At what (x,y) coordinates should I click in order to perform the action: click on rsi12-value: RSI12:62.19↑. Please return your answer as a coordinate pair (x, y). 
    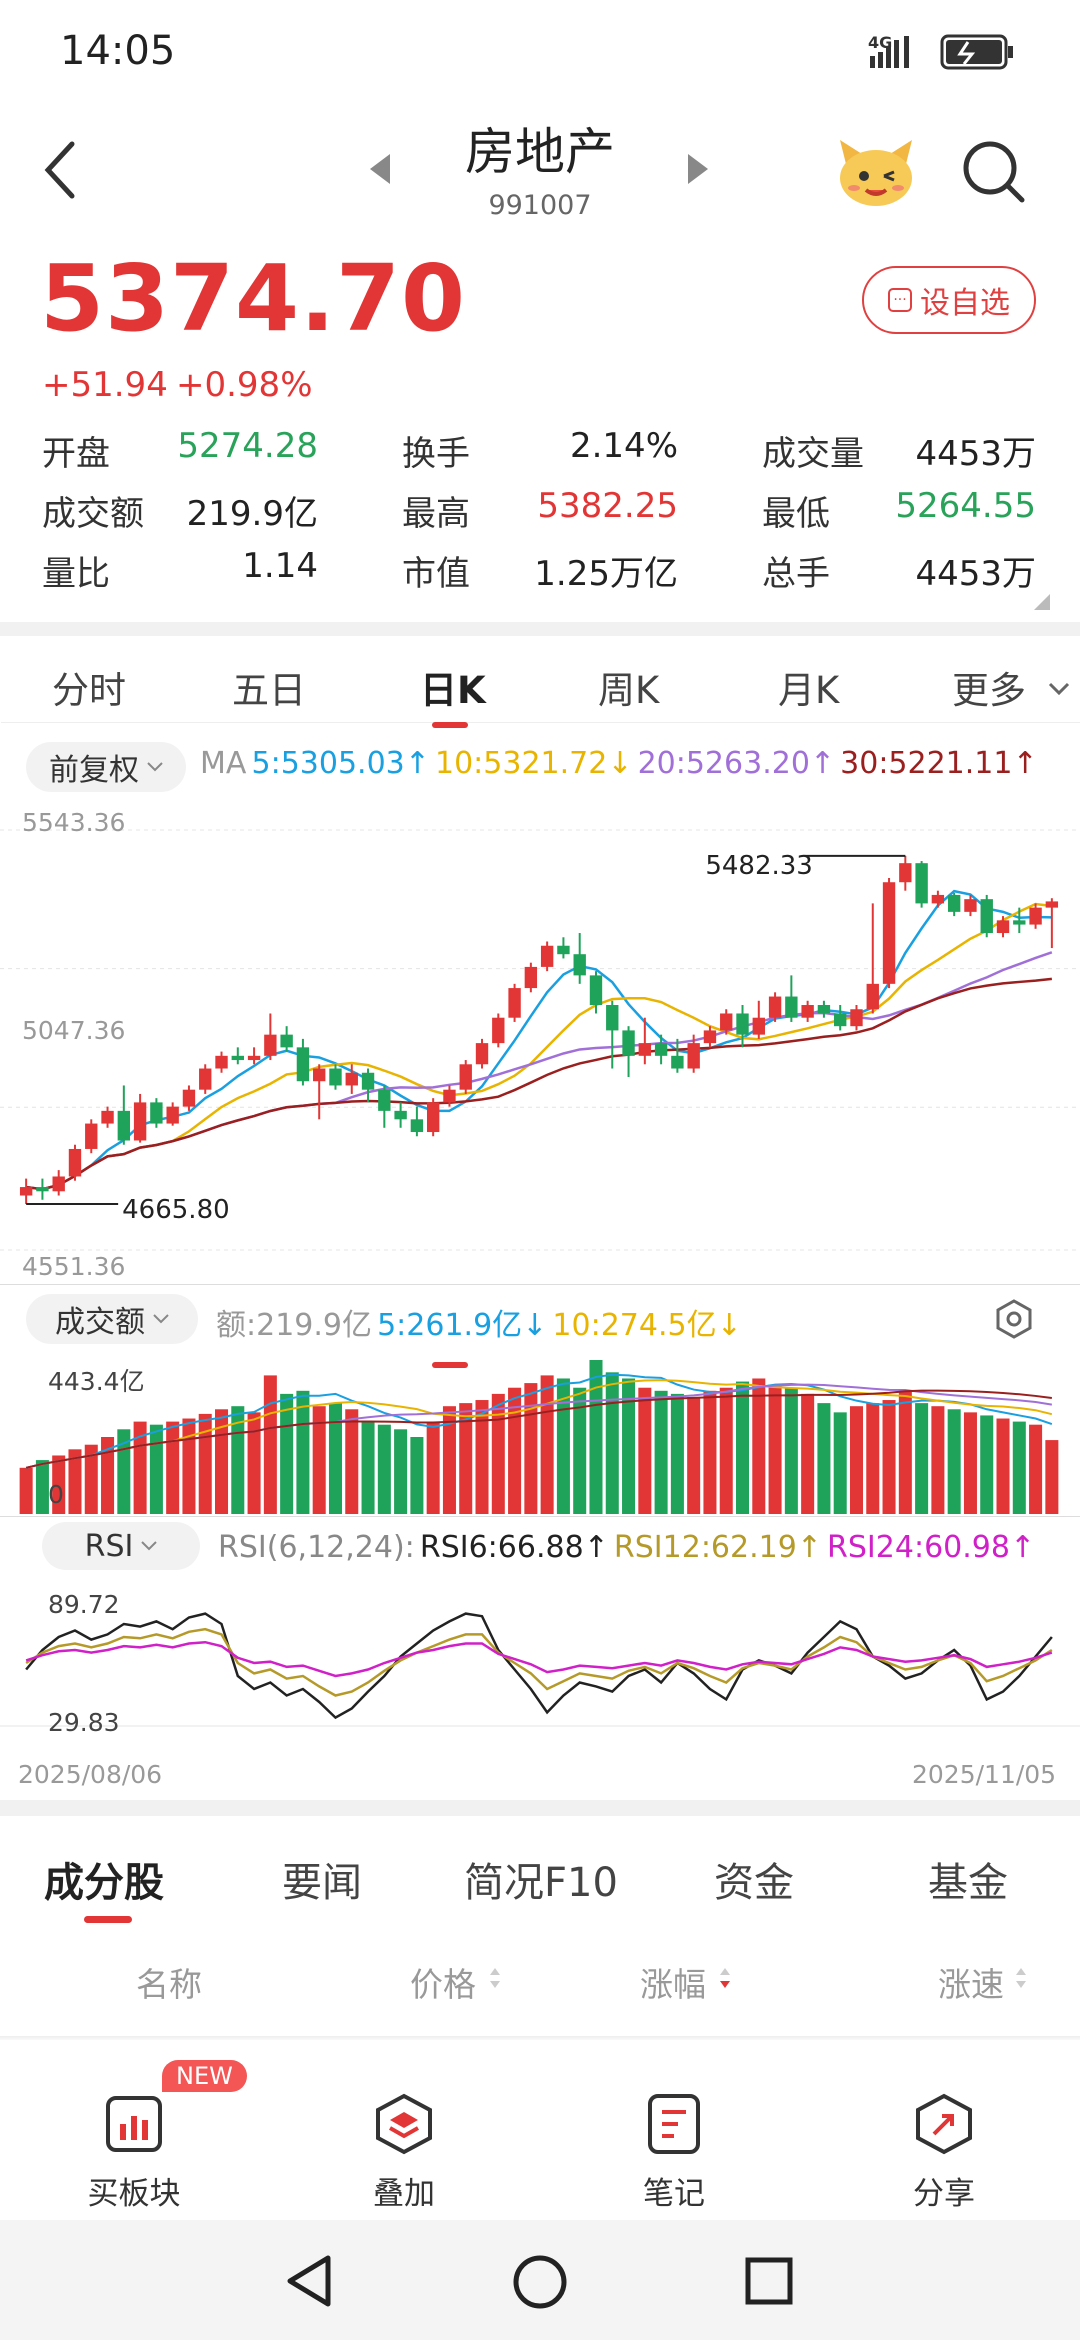
    Looking at the image, I should click on (717, 1547).